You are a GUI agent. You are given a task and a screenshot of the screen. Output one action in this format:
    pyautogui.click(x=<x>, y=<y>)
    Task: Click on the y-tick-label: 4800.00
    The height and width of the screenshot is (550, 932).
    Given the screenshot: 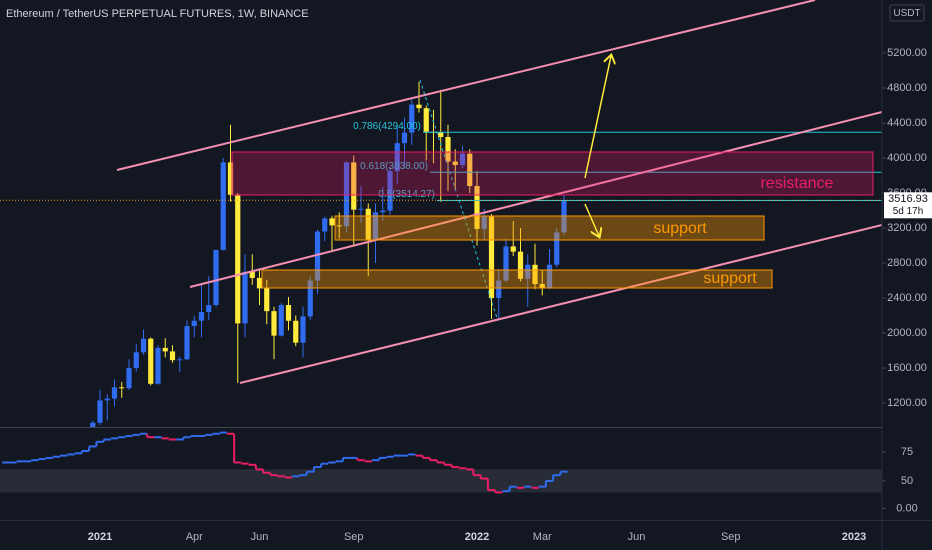 What is the action you would take?
    pyautogui.click(x=907, y=88)
    